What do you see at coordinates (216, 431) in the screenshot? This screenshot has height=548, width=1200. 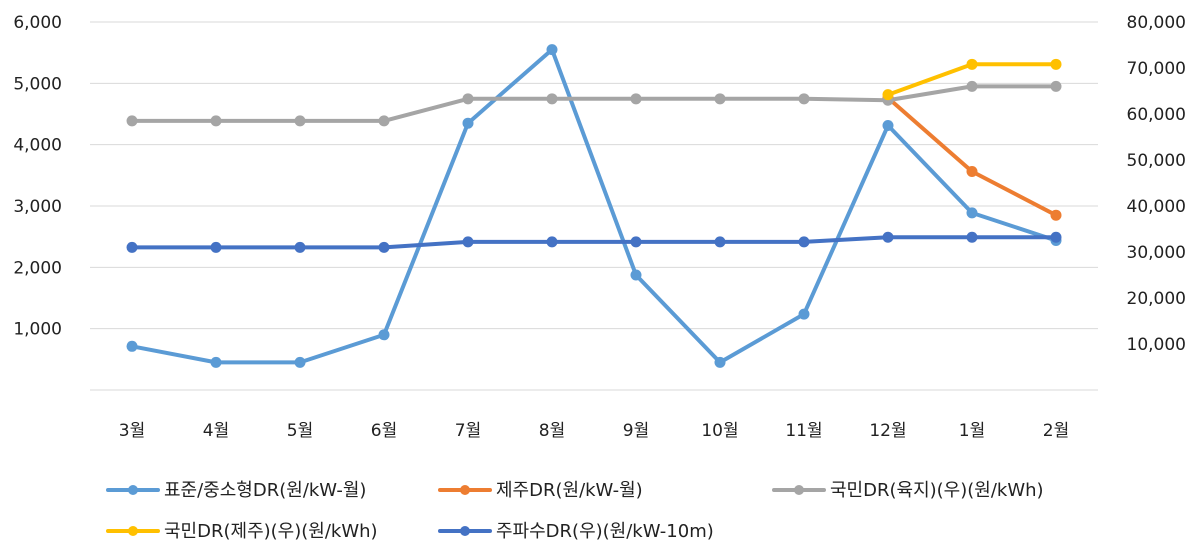 I see `x-tick-label: 4월` at bounding box center [216, 431].